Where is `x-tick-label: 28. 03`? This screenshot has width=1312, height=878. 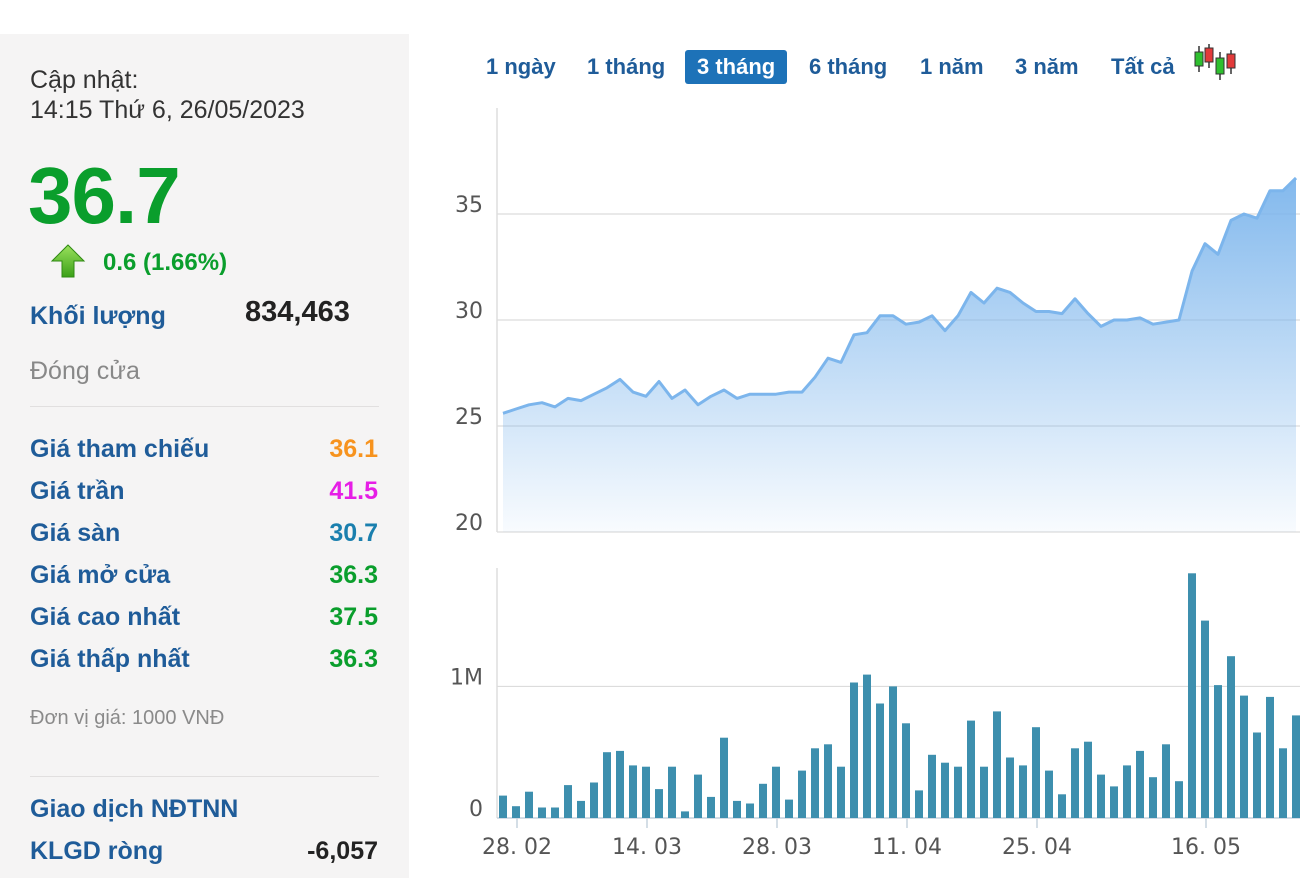
x-tick-label: 28. 03 is located at coordinates (777, 847).